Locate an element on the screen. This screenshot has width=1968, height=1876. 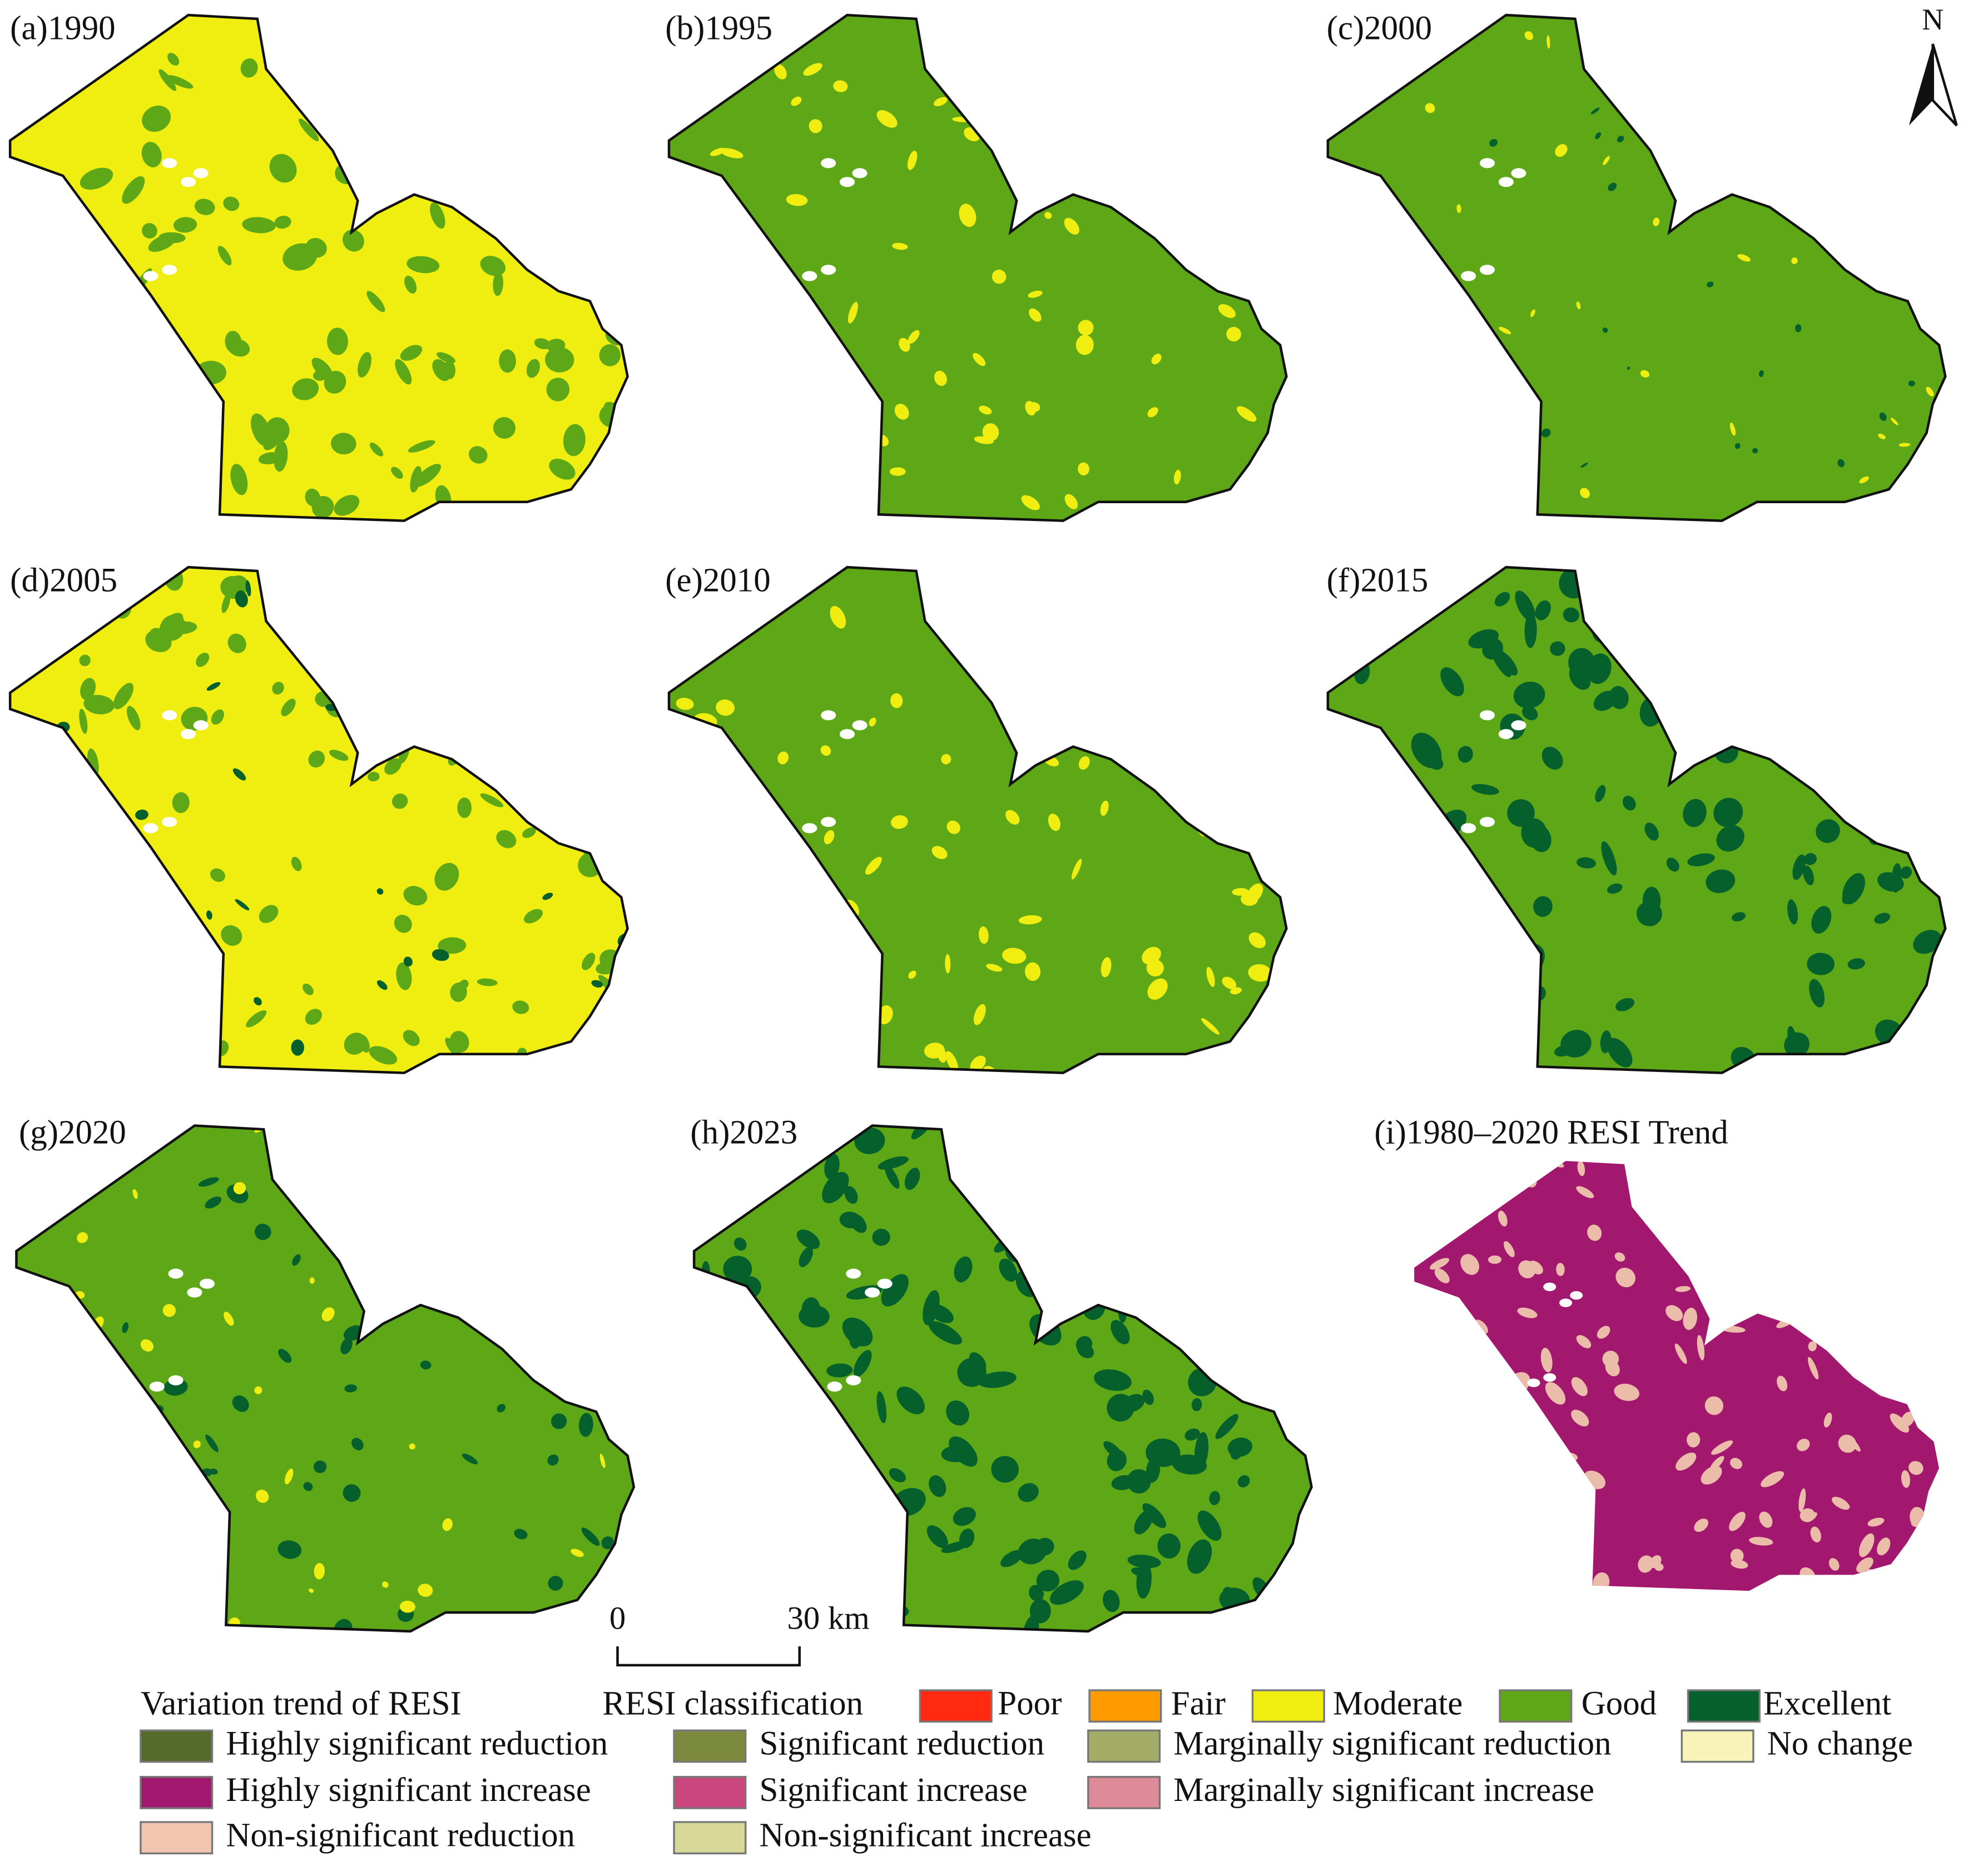
scale-label: 30 km is located at coordinates (829, 1618).